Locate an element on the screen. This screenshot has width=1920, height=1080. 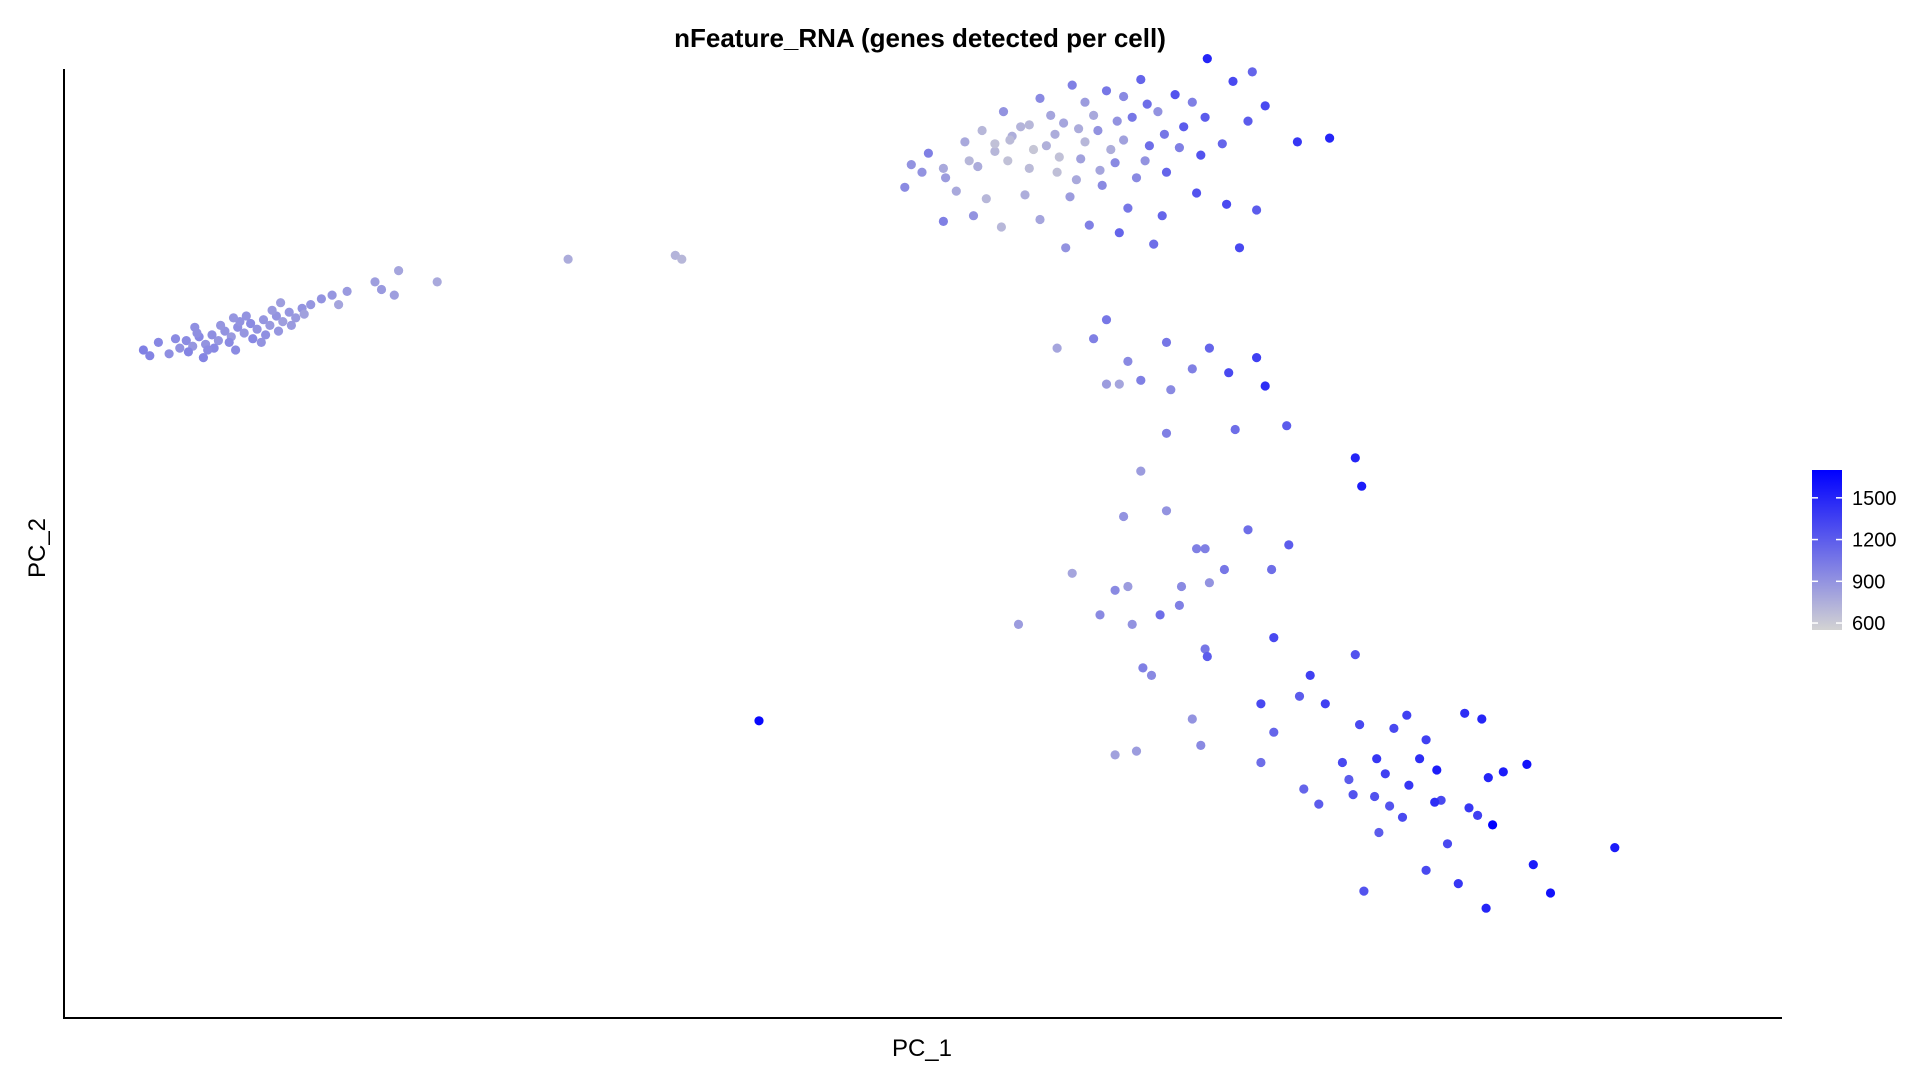
legend-tick-label: 600 is located at coordinates (1868, 624).